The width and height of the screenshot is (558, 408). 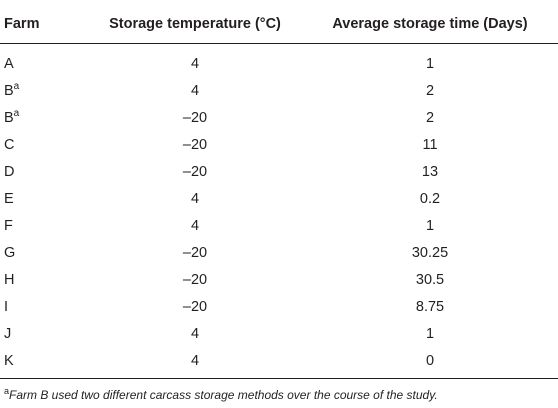 I want to click on cell-average-storage-time: 30.5, so click(x=430, y=279).